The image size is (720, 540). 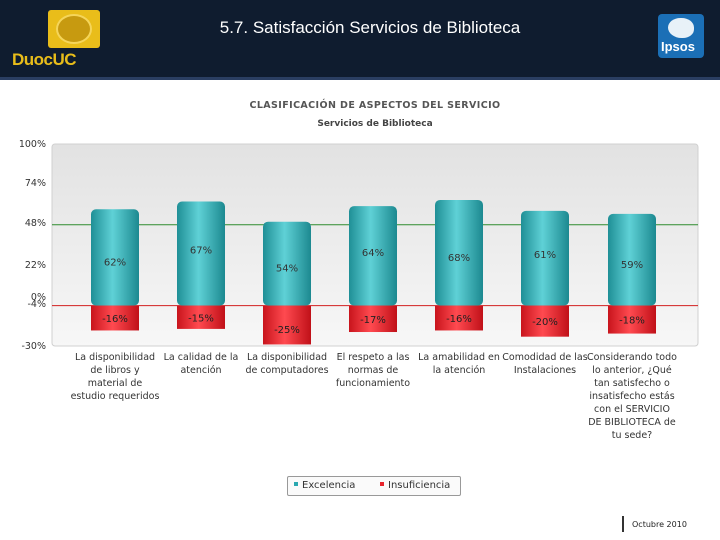 I want to click on data-label-insuficiencia: -20%, so click(x=545, y=322).